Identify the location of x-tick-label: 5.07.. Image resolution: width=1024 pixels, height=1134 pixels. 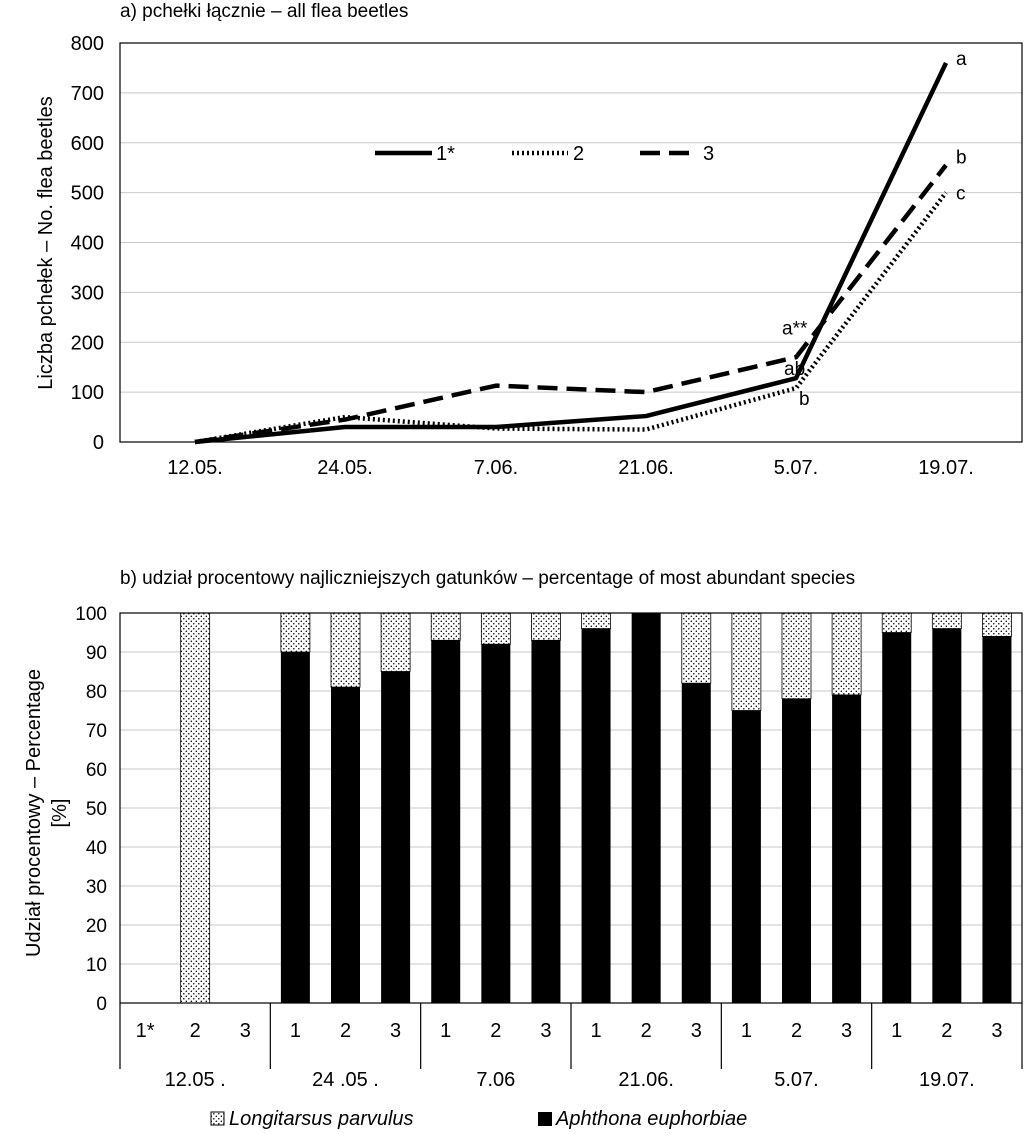
(796, 468).